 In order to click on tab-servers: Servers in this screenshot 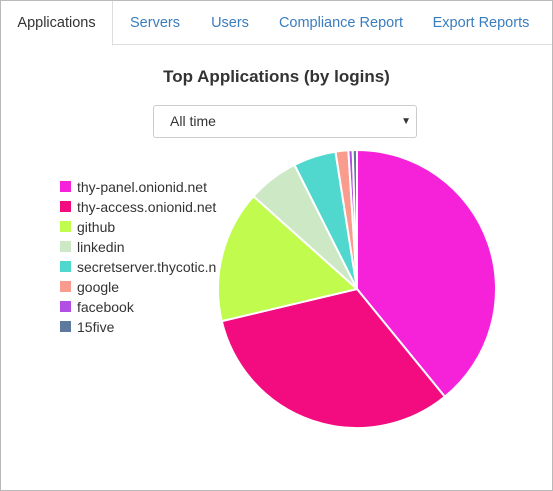, I will do `click(155, 23)`.